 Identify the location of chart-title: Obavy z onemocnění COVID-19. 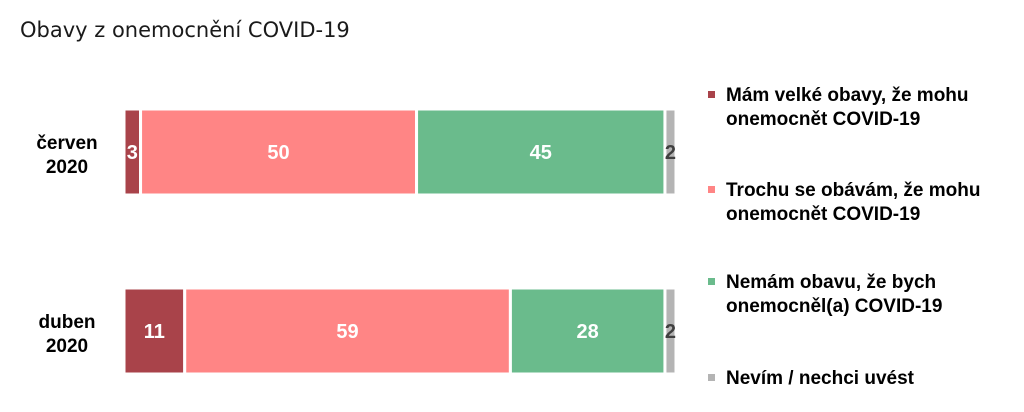
(185, 30).